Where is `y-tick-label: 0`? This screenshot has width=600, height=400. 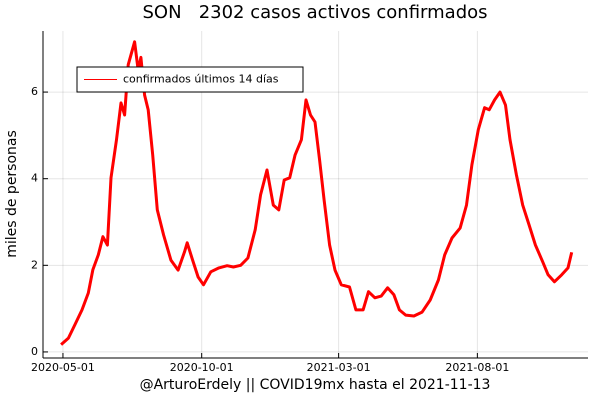 y-tick-label: 0 is located at coordinates (34, 351).